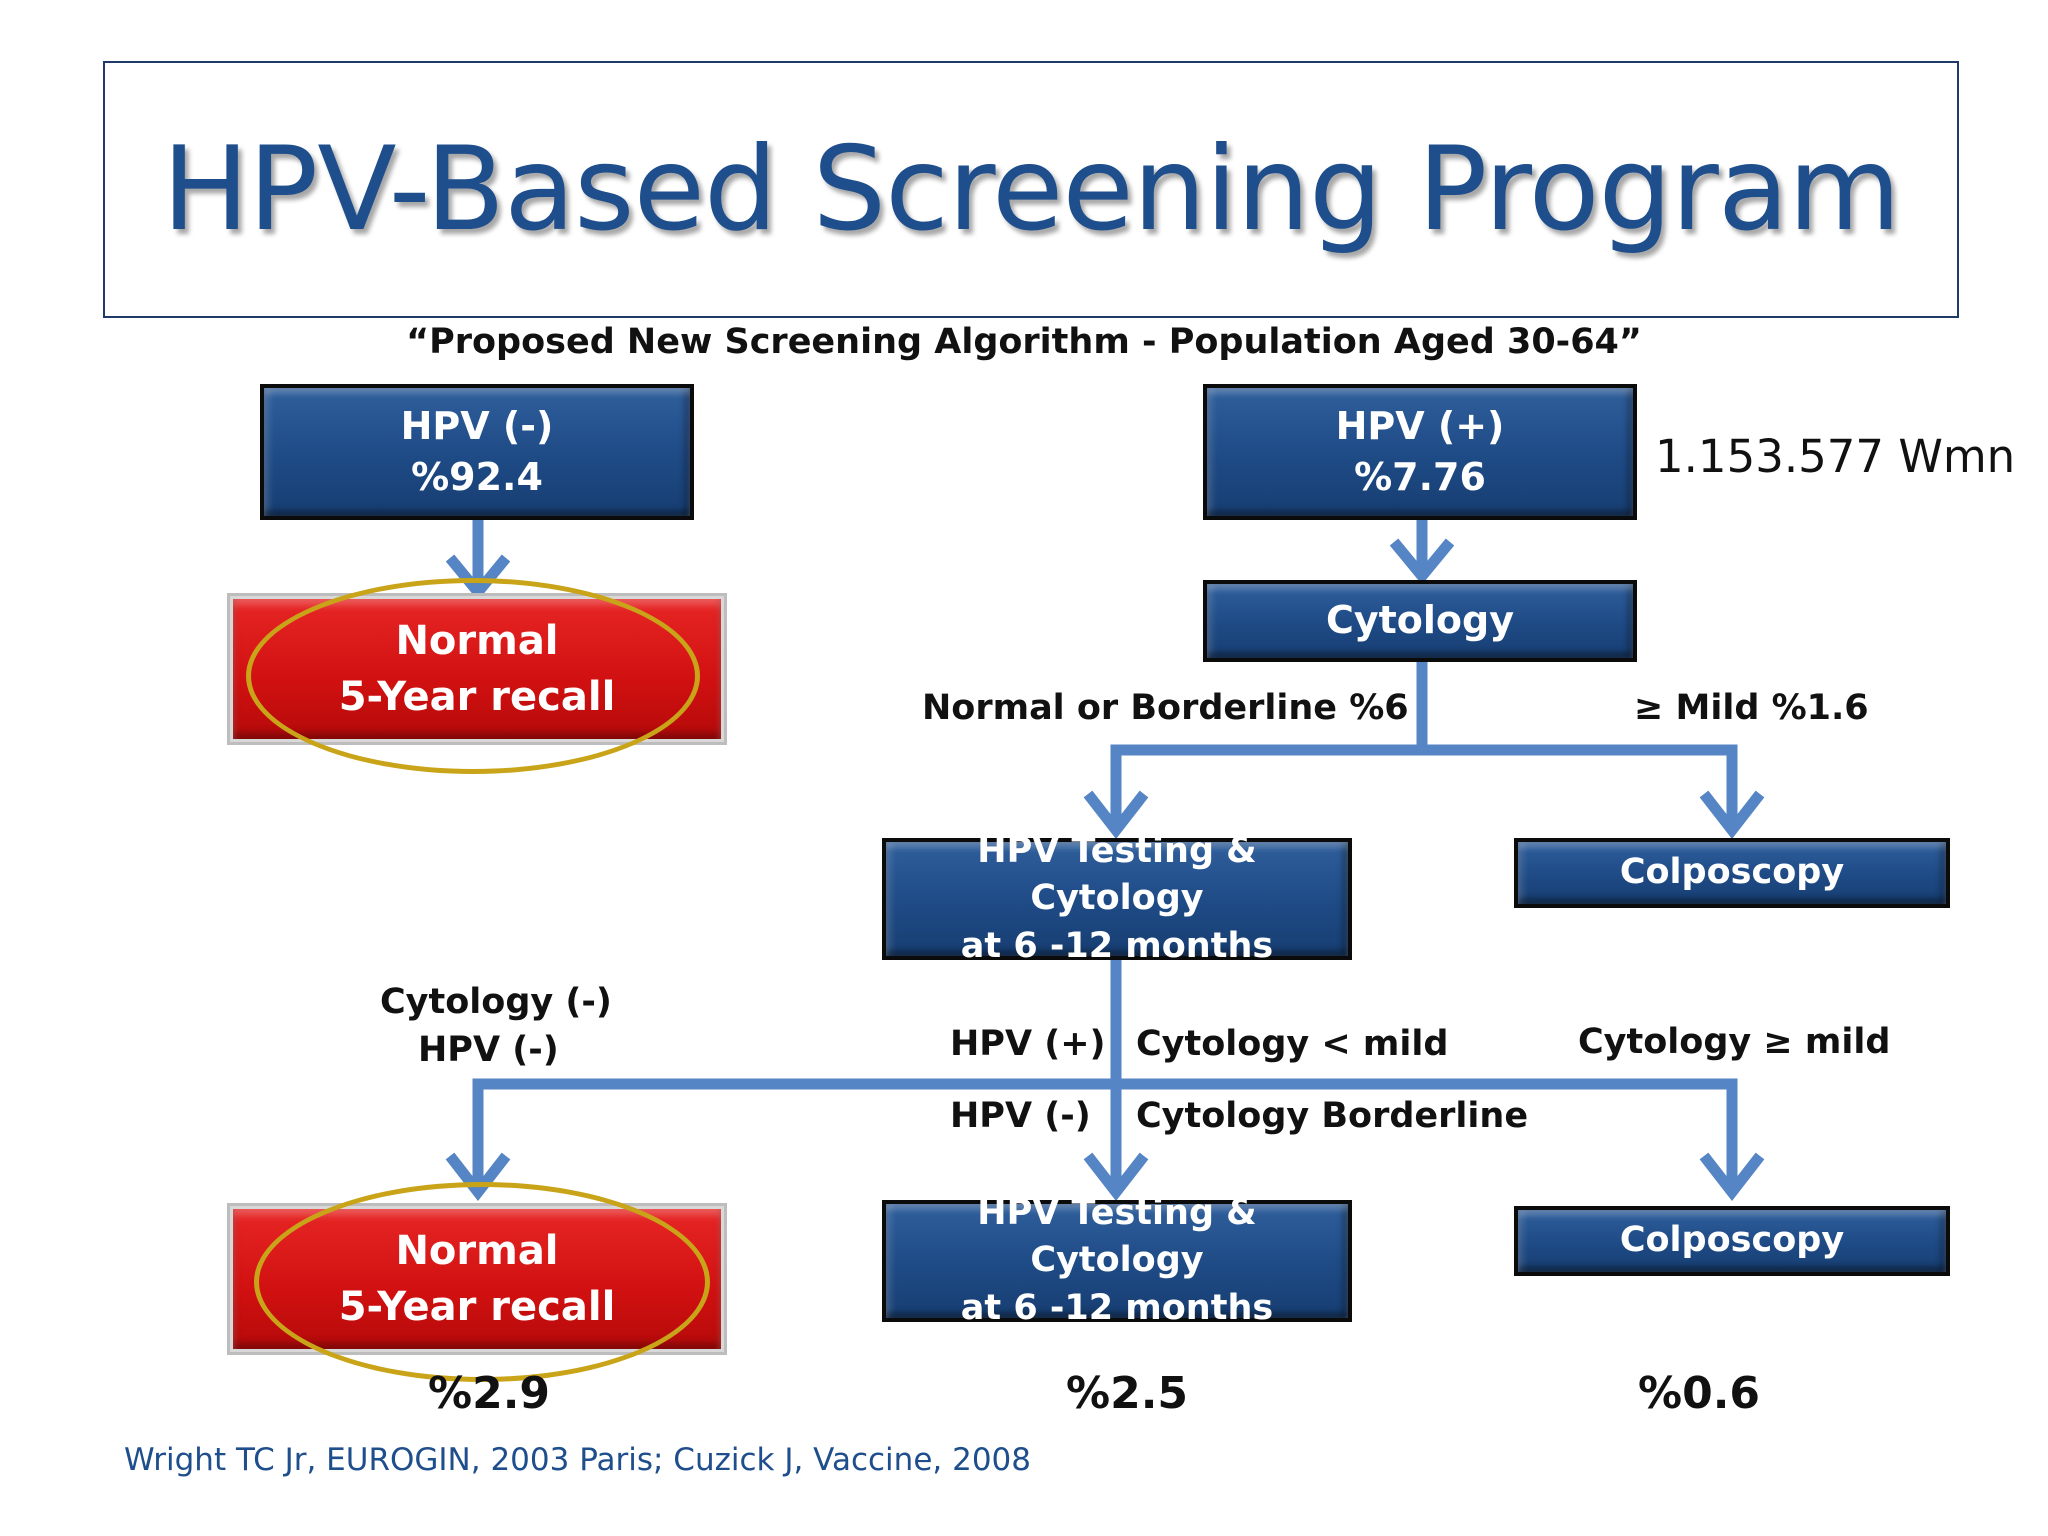 This screenshot has width=2048, height=1536. Describe the element at coordinates (1117, 875) in the screenshot. I see `hpv-testing-1-line1: HPV Testing & Cytology` at that location.